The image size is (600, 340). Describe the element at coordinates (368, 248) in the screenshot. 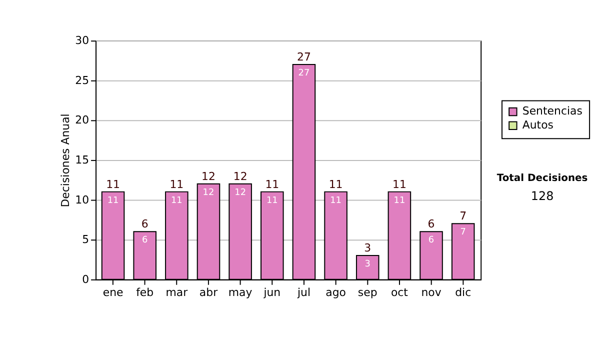

I see `total-label: 3` at that location.